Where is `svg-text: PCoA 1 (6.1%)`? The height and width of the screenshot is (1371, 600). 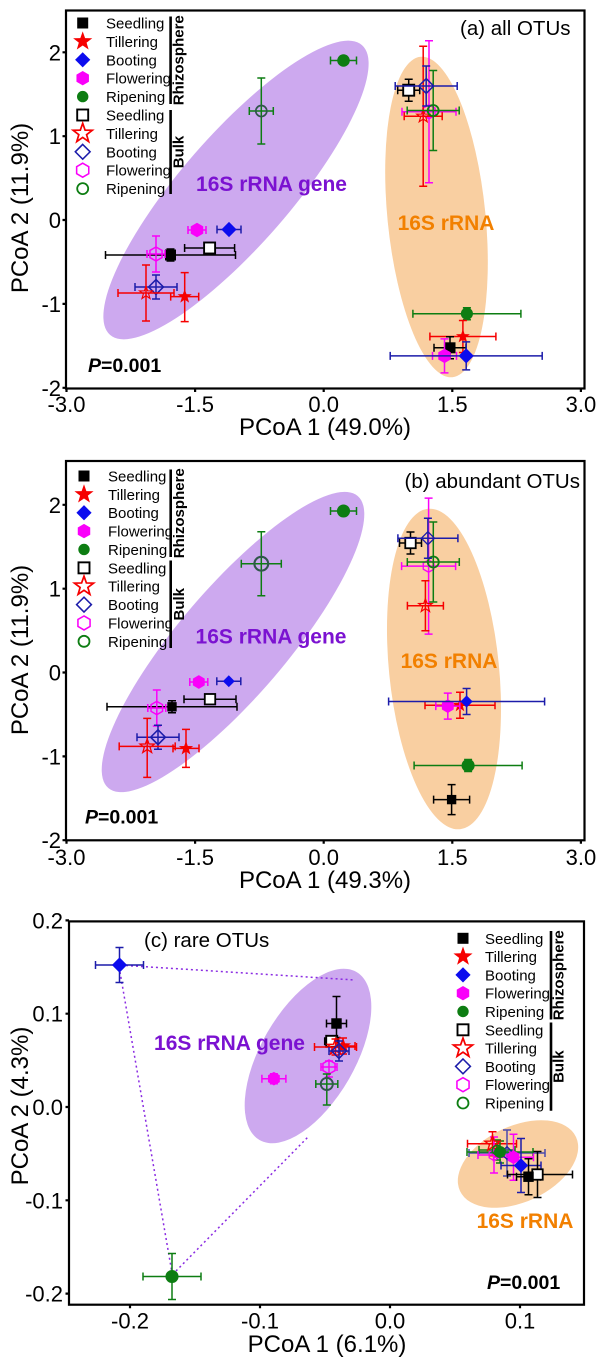 svg-text: PCoA 1 (6.1%) is located at coordinates (327, 1344).